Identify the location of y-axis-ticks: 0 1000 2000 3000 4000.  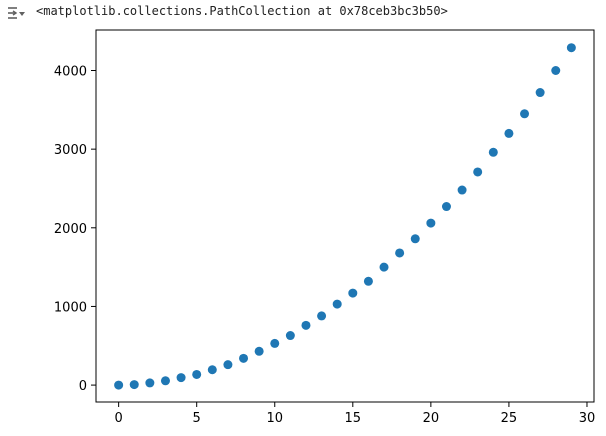
(75, 229).